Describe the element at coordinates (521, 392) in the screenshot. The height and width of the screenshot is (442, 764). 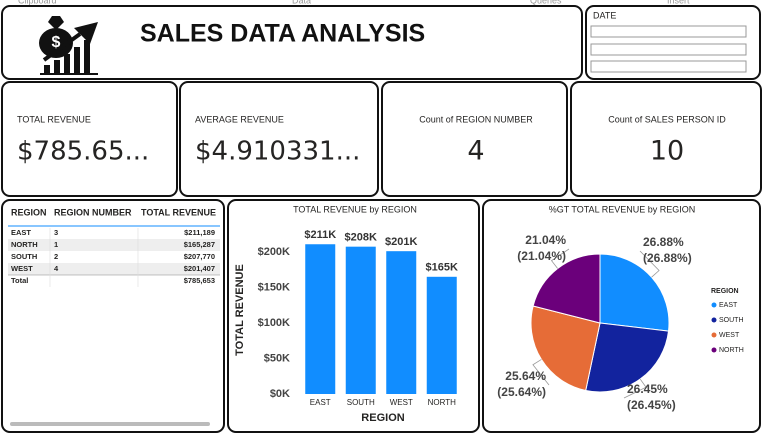
I see `data-label: (25.64%)` at that location.